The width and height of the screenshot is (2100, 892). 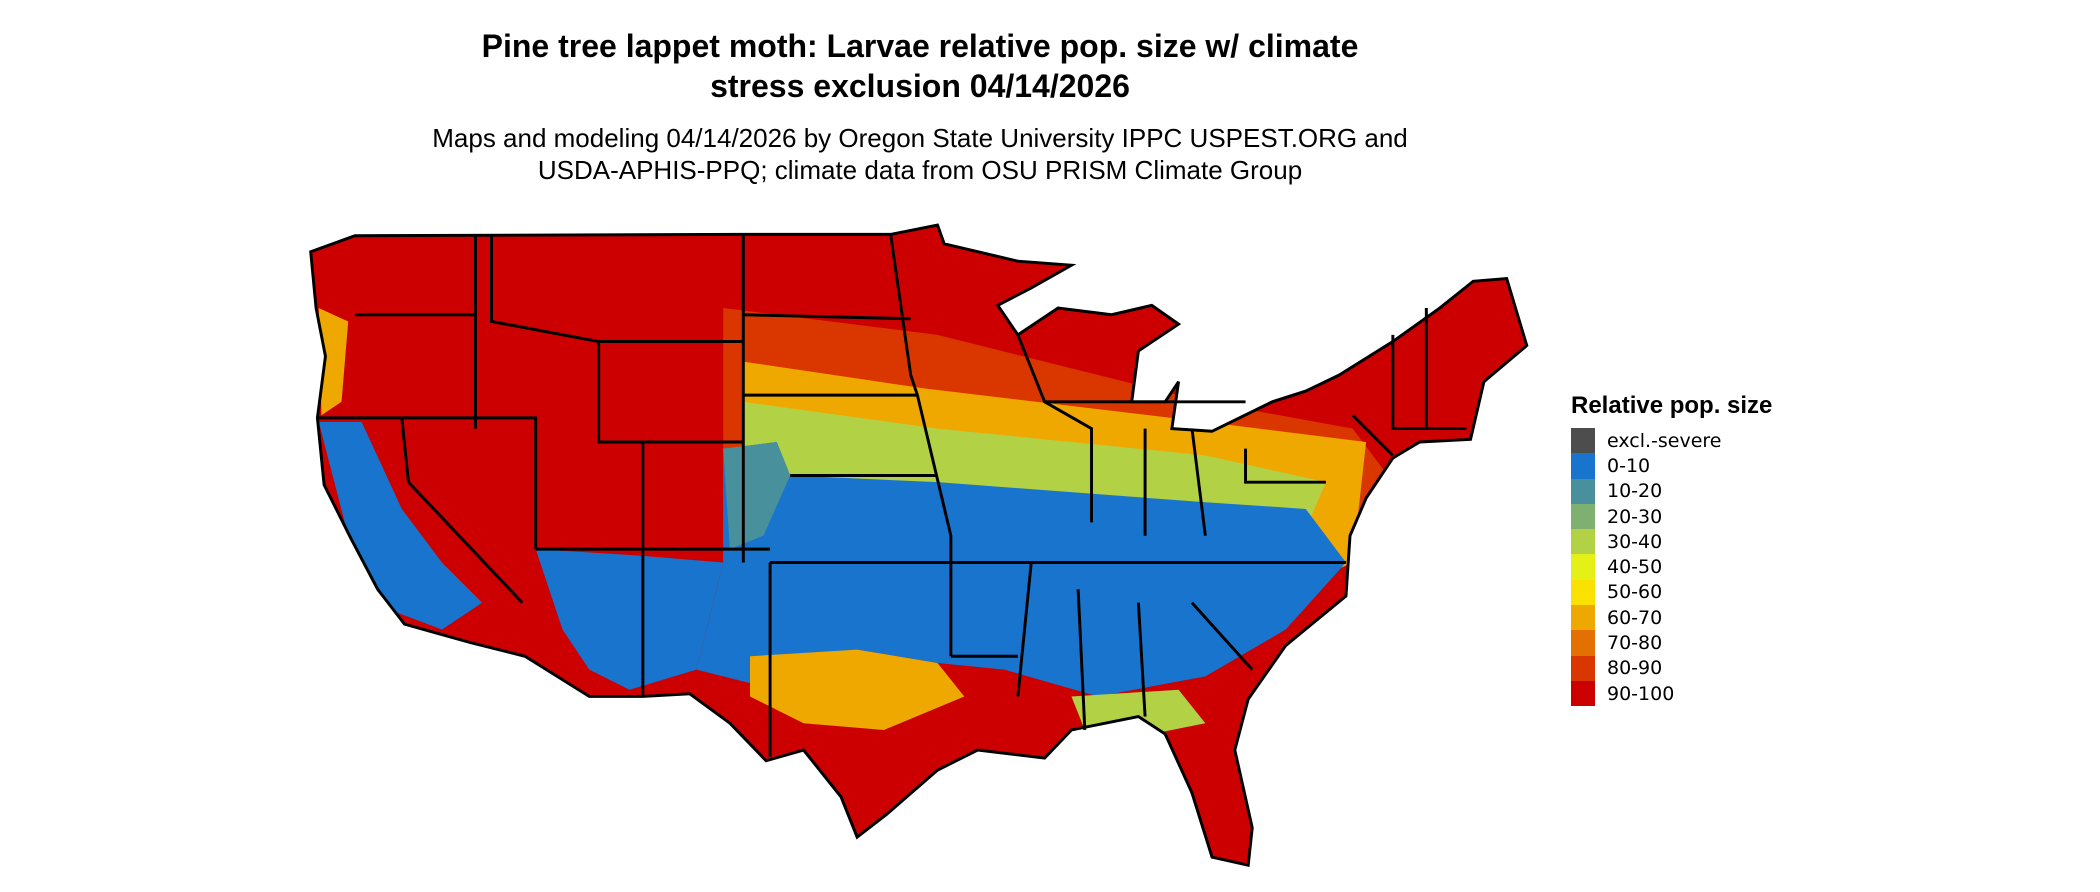 I want to click on legend-label: 10-20, so click(x=1635, y=491).